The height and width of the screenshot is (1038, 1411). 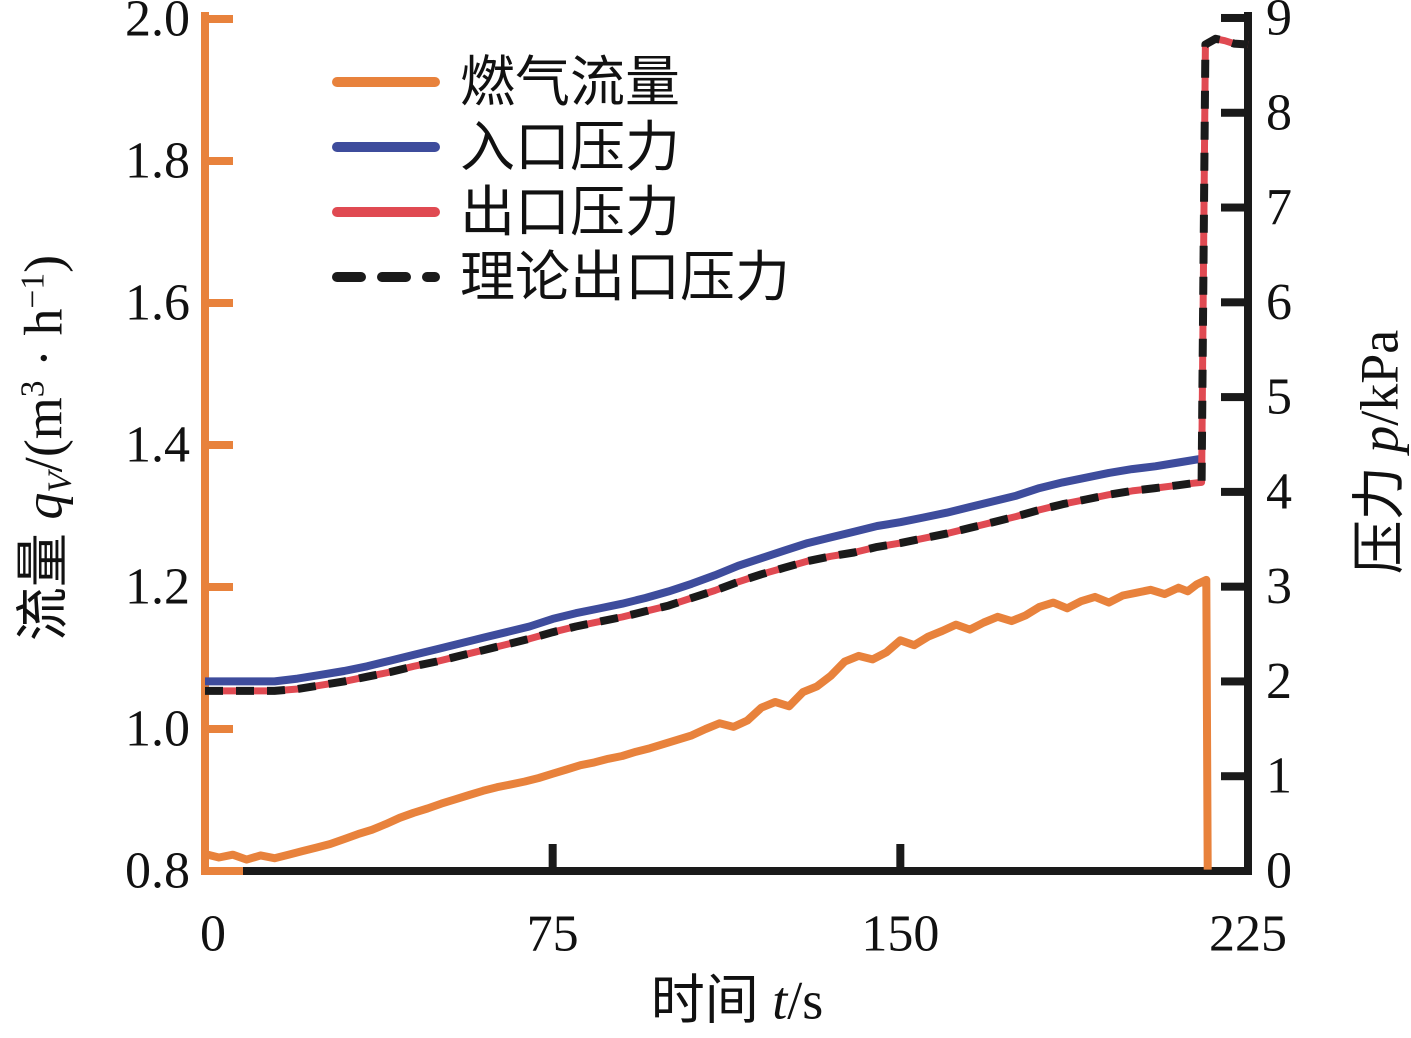 I want to click on bottom-axis-line, so click(x=747, y=871).